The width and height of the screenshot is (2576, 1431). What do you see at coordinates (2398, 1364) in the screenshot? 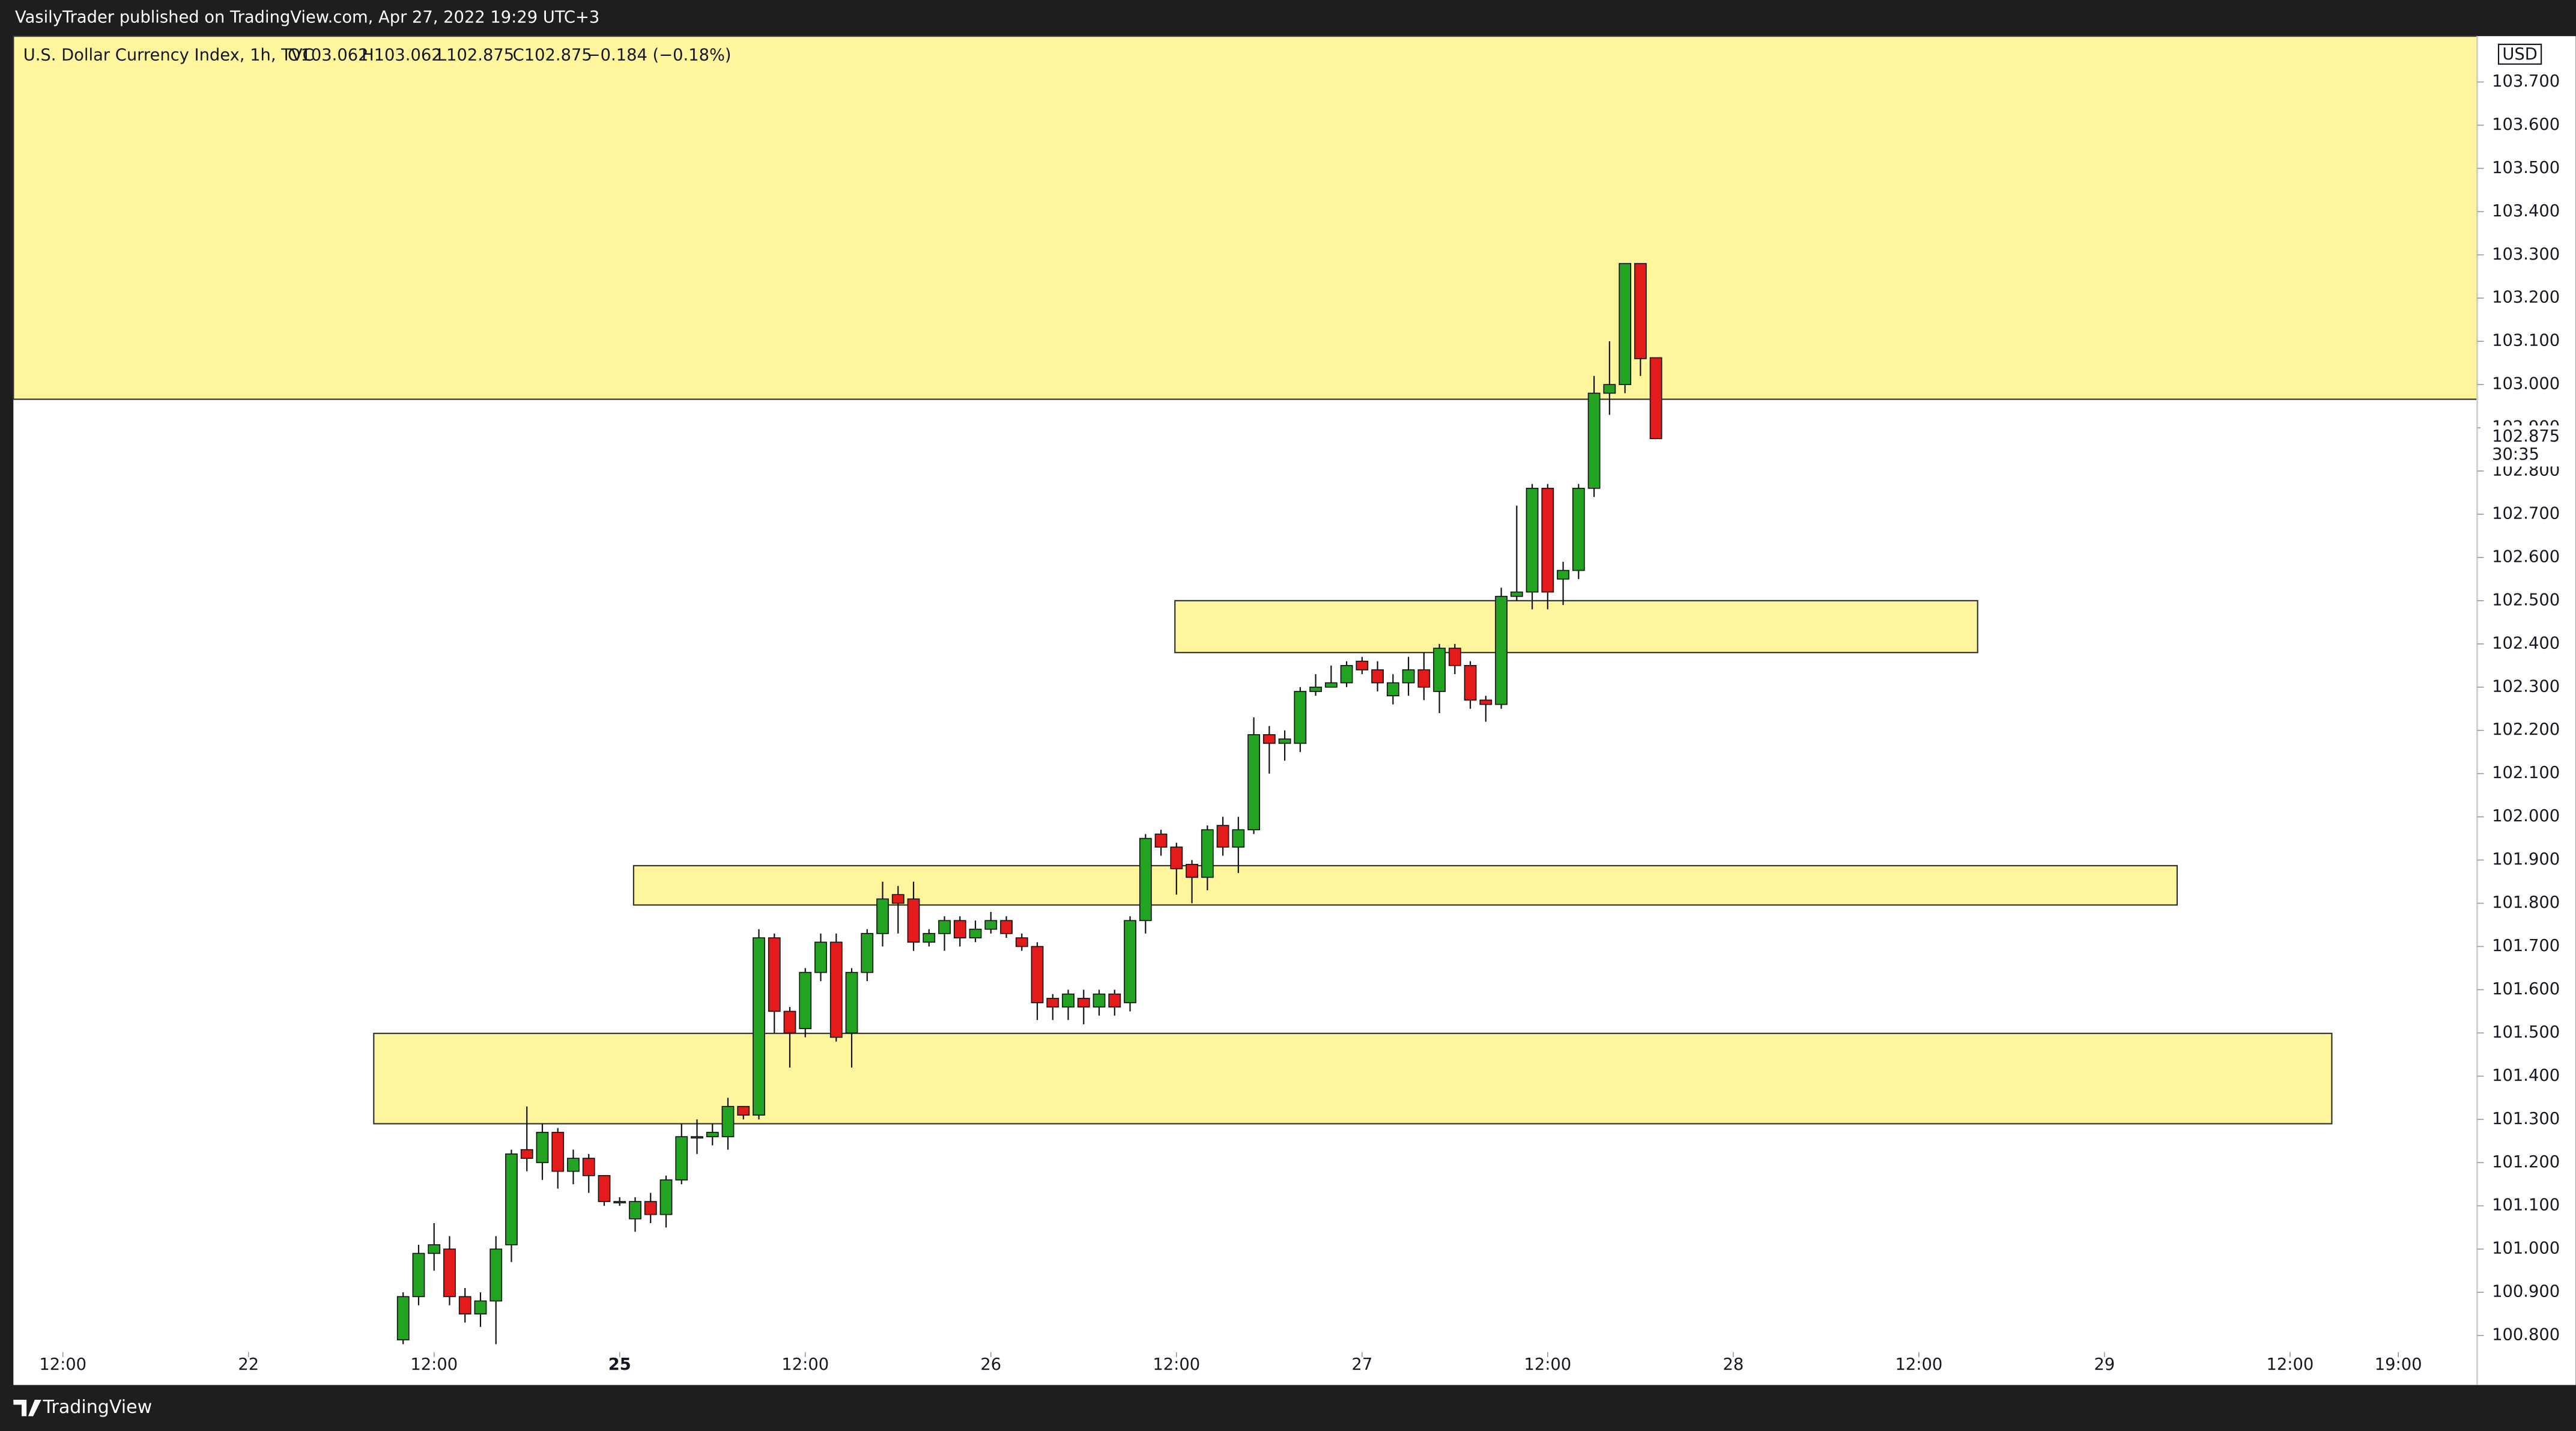
I see `x-tick-label: 19:00` at bounding box center [2398, 1364].